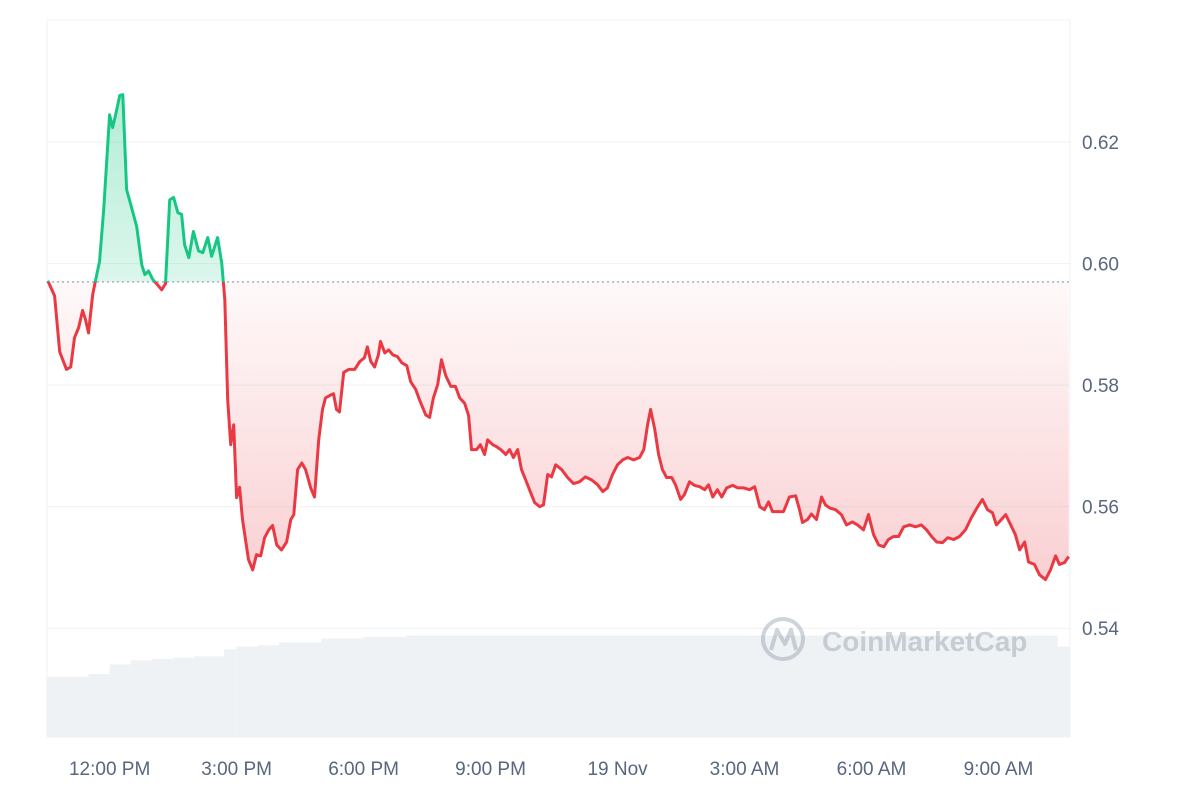  What do you see at coordinates (1100, 629) in the screenshot?
I see `y-tick-label: 0.54` at bounding box center [1100, 629].